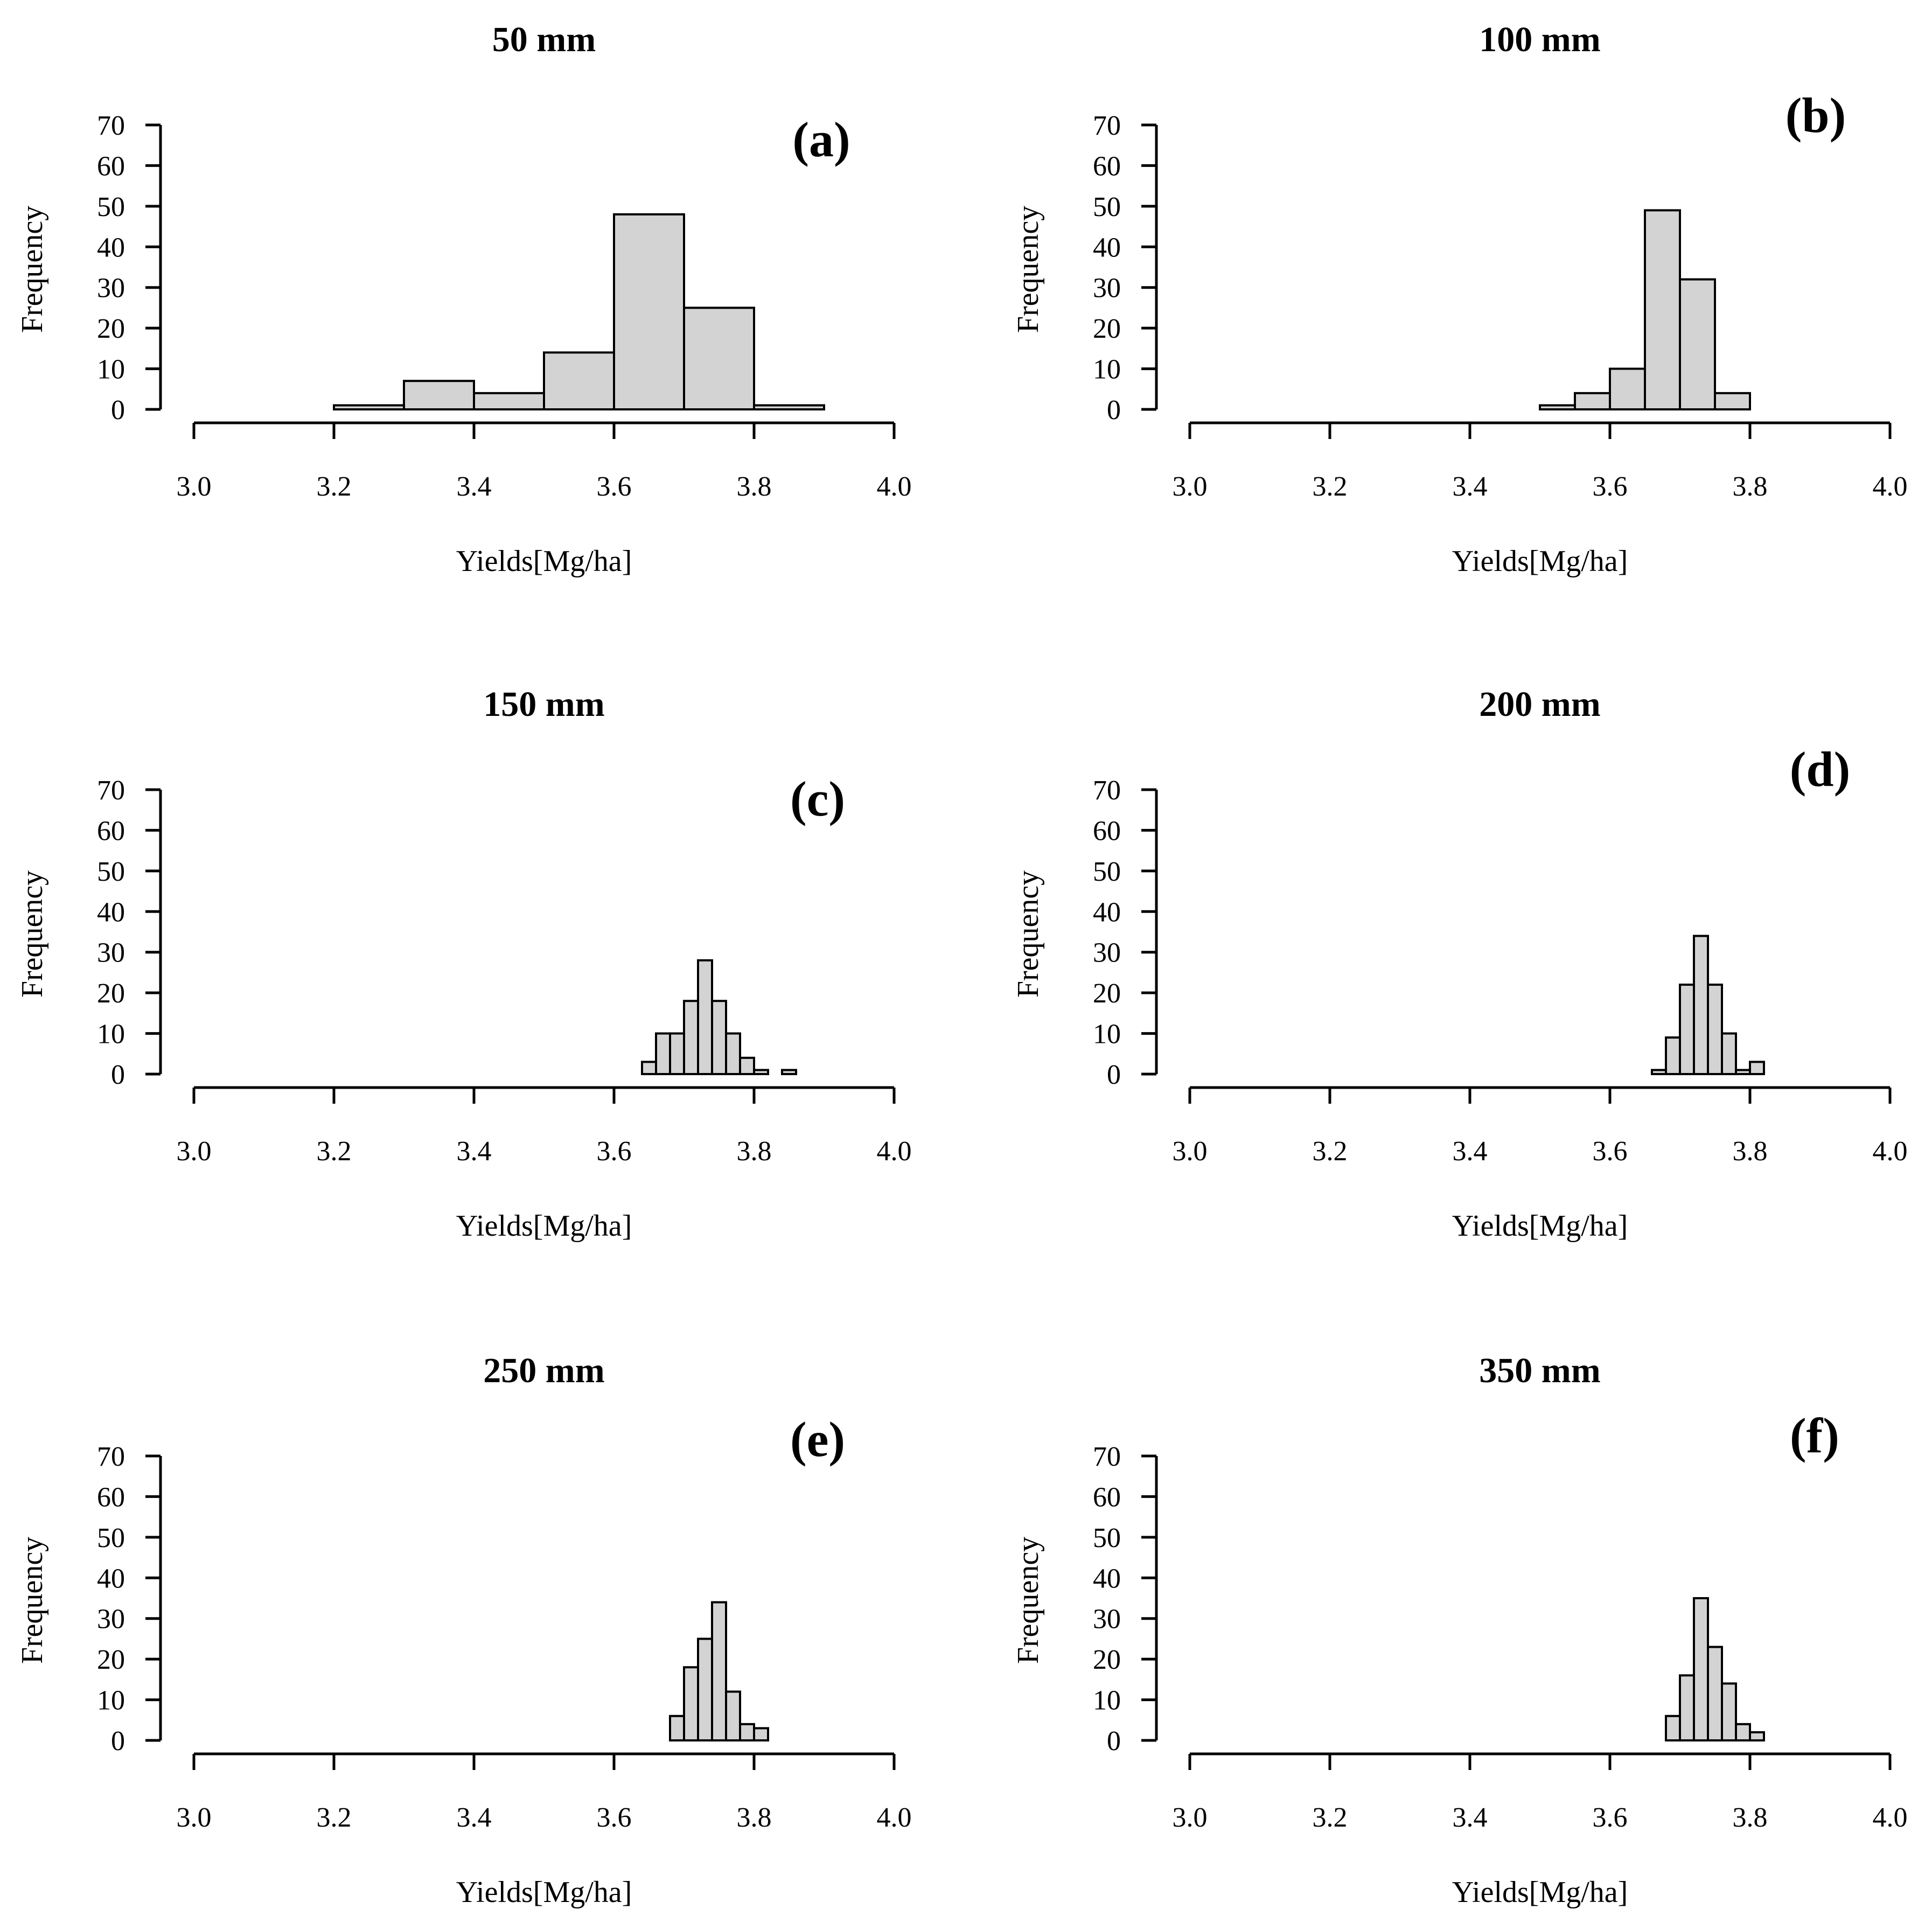 Image resolution: width=1932 pixels, height=1930 pixels. Describe the element at coordinates (817, 798) in the screenshot. I see `panel-label: (c)` at that location.